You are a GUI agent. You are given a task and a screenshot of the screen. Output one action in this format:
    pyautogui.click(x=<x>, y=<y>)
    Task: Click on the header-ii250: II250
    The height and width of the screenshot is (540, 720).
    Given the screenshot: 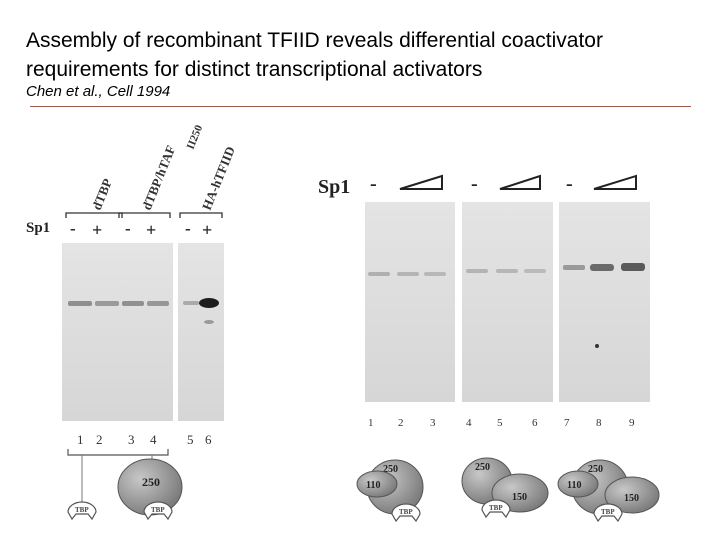 What is the action you would take?
    pyautogui.click(x=195, y=137)
    